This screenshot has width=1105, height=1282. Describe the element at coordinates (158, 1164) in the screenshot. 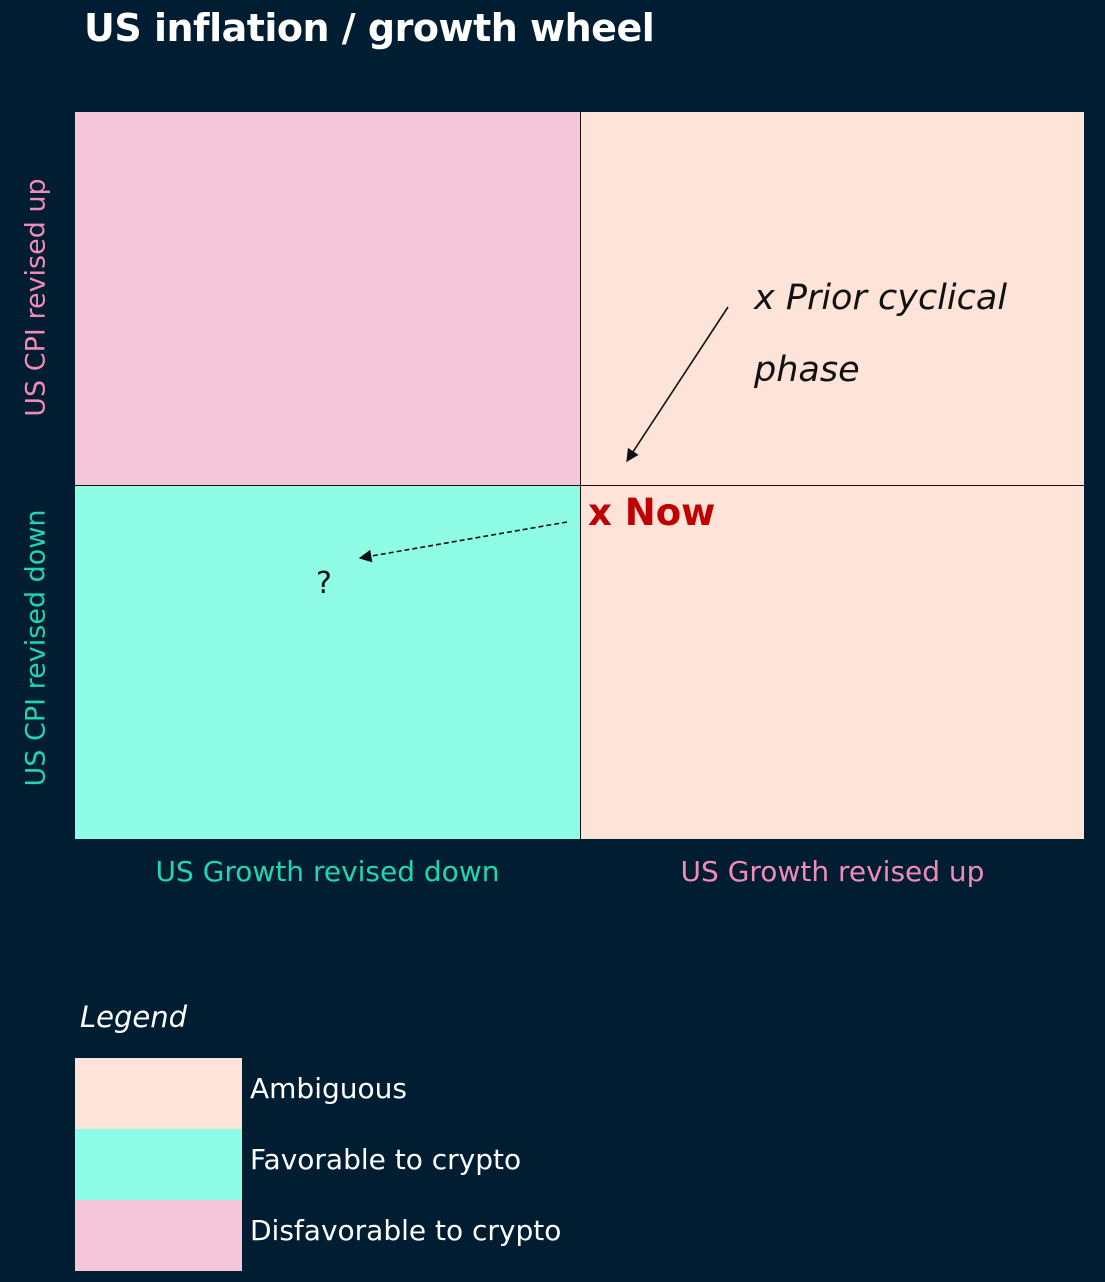

I see `legend-swatch-favorable` at that location.